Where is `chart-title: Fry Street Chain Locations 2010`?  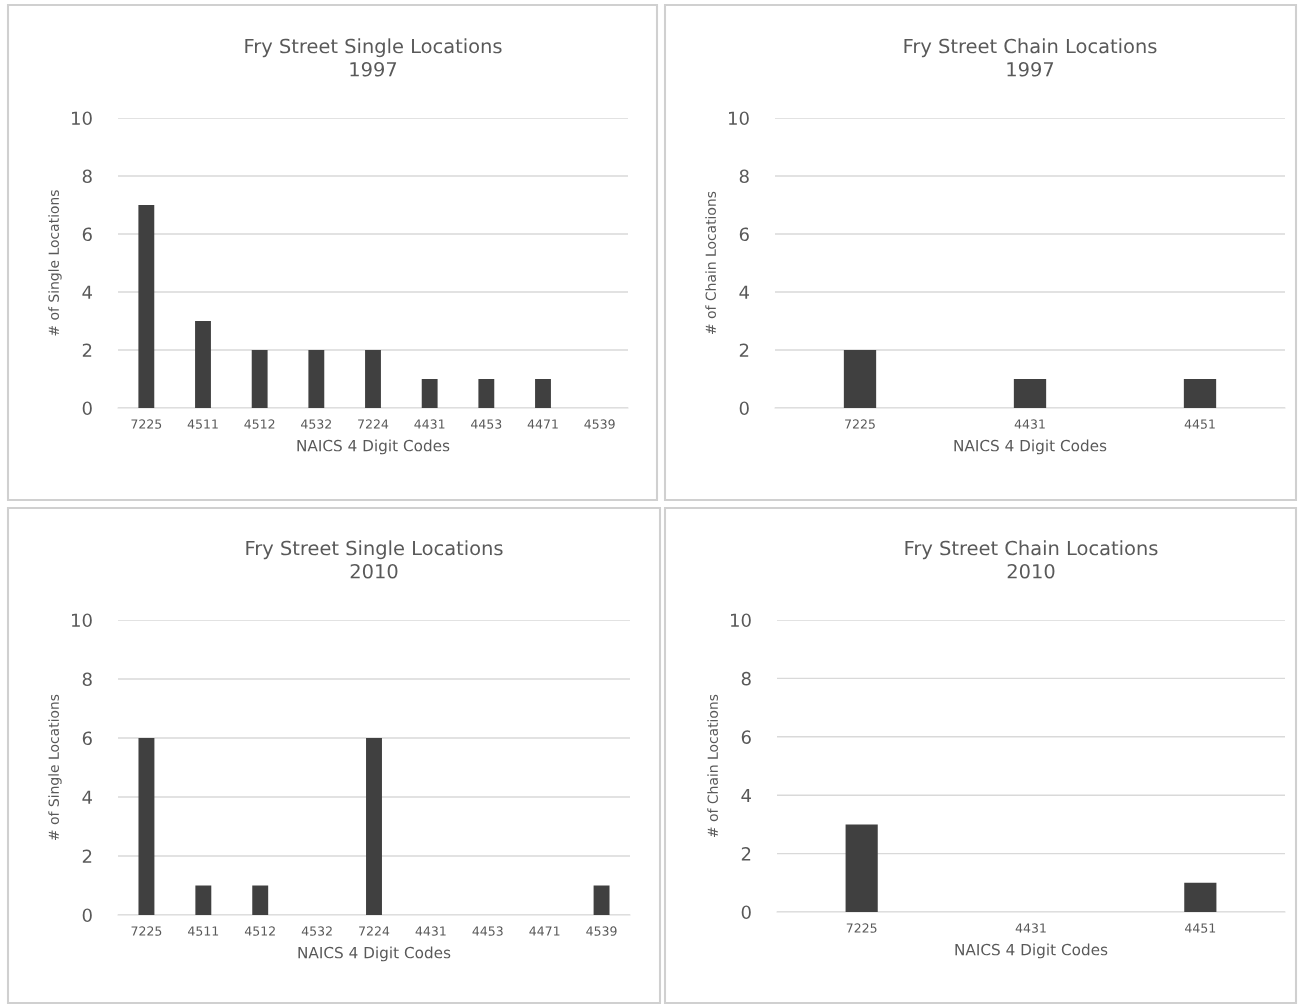 chart-title: Fry Street Chain Locations 2010 is located at coordinates (1031, 559).